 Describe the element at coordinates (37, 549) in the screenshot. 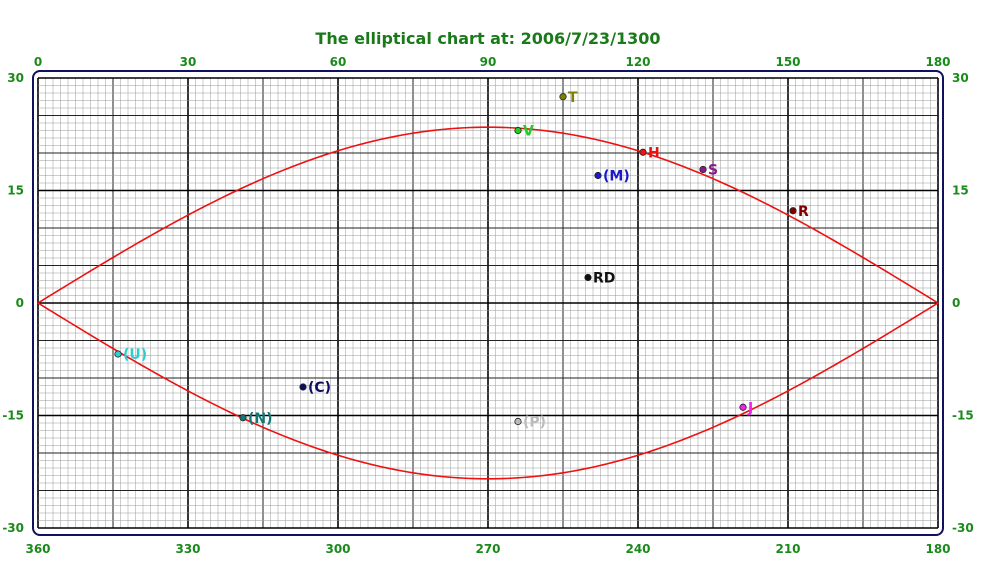

I see `x-tick-label-bottom: 360` at that location.